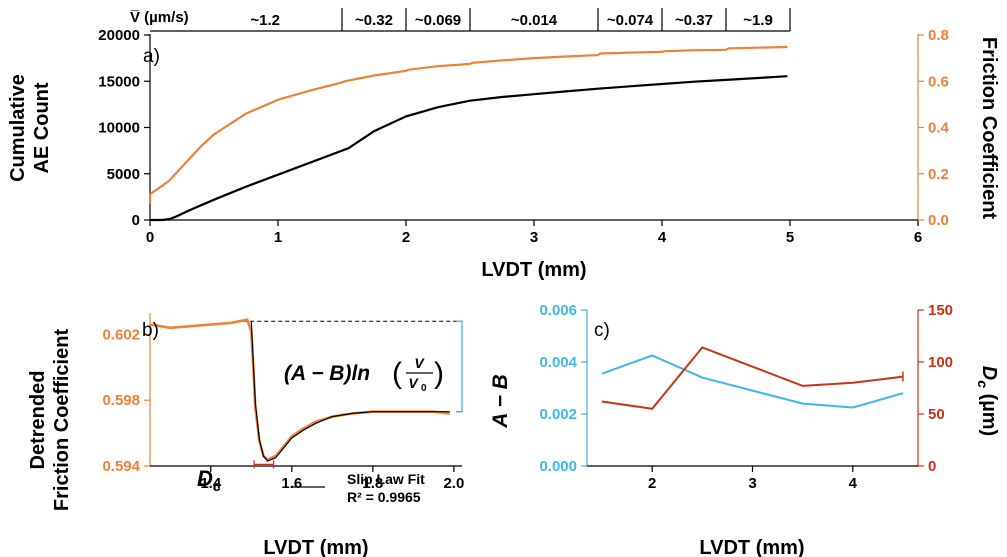 The height and width of the screenshot is (557, 1007). What do you see at coordinates (374, 20) in the screenshot?
I see `velocity-label: ~0.32` at bounding box center [374, 20].